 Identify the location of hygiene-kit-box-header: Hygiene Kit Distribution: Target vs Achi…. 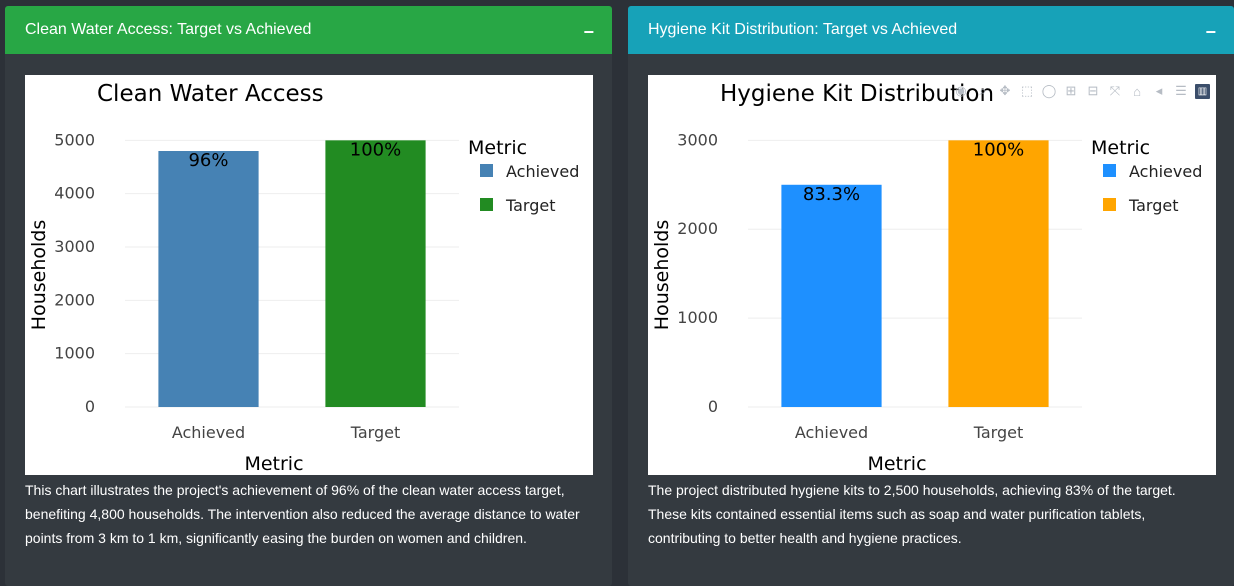
(931, 30).